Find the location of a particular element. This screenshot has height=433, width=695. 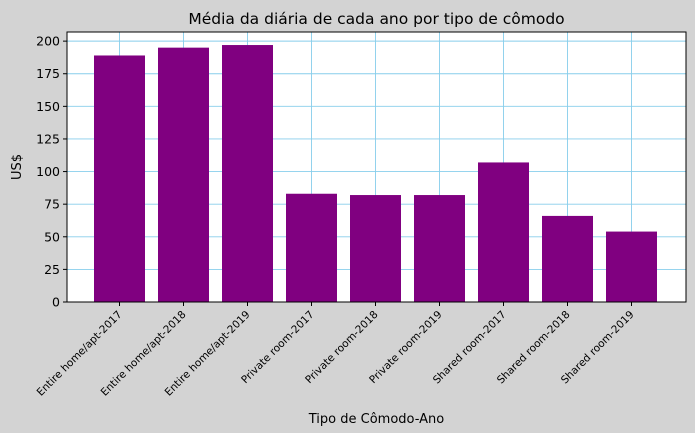

x-tick-label: Shared room-2019 is located at coordinates (598, 348).